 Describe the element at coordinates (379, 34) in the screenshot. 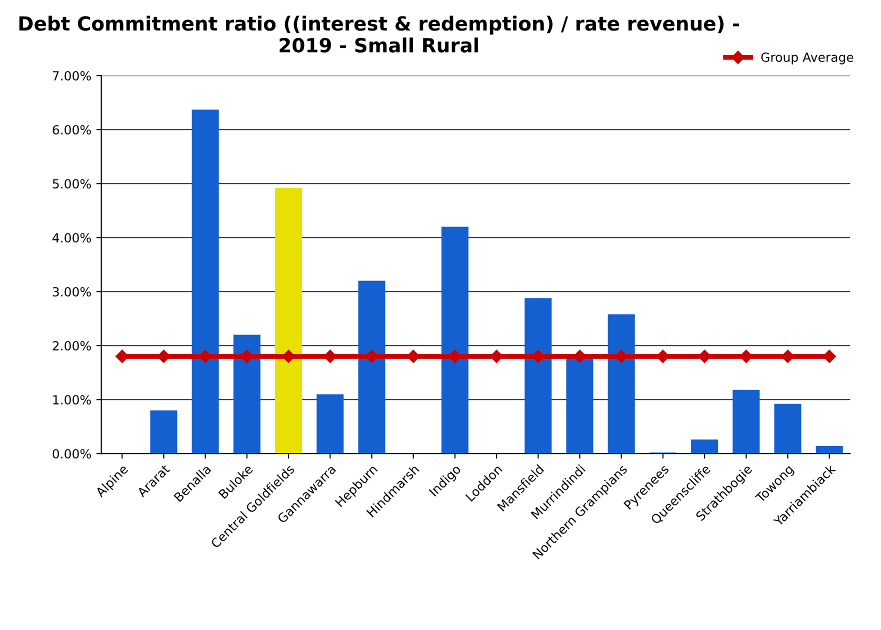

I see `chart-title: Debt Commitment ratio ((interest & redemption) / rate revenue) - 2019 - Small Rural` at that location.